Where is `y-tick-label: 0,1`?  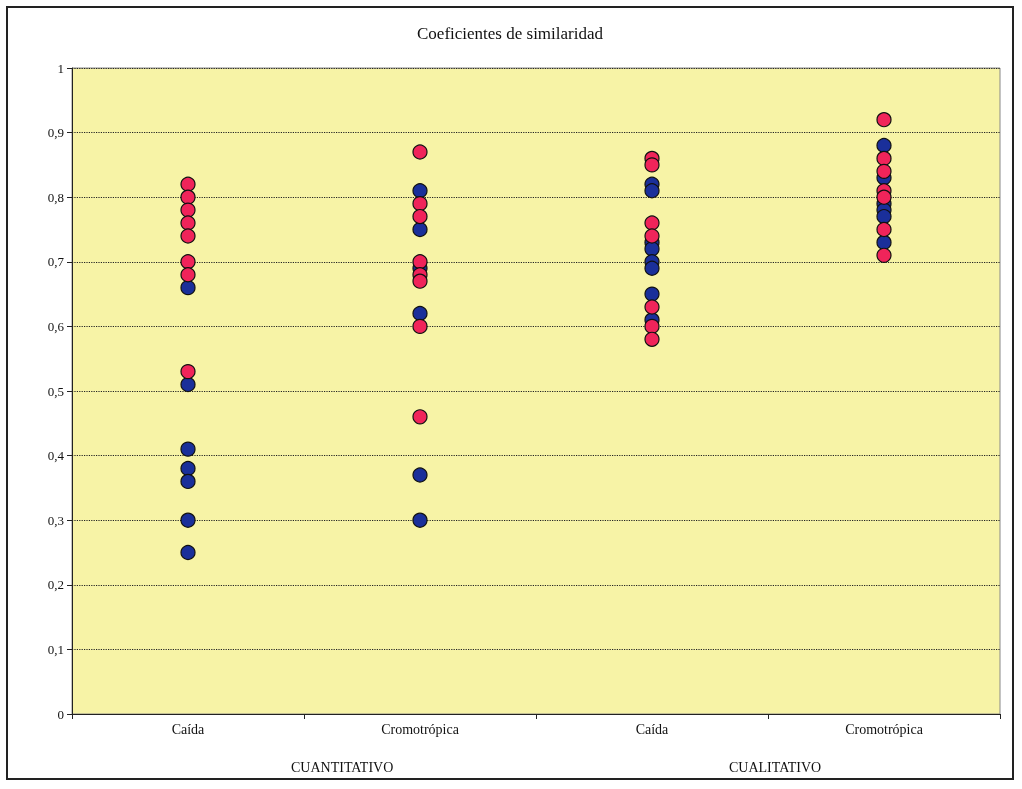 y-tick-label: 0,1 is located at coordinates (55, 649).